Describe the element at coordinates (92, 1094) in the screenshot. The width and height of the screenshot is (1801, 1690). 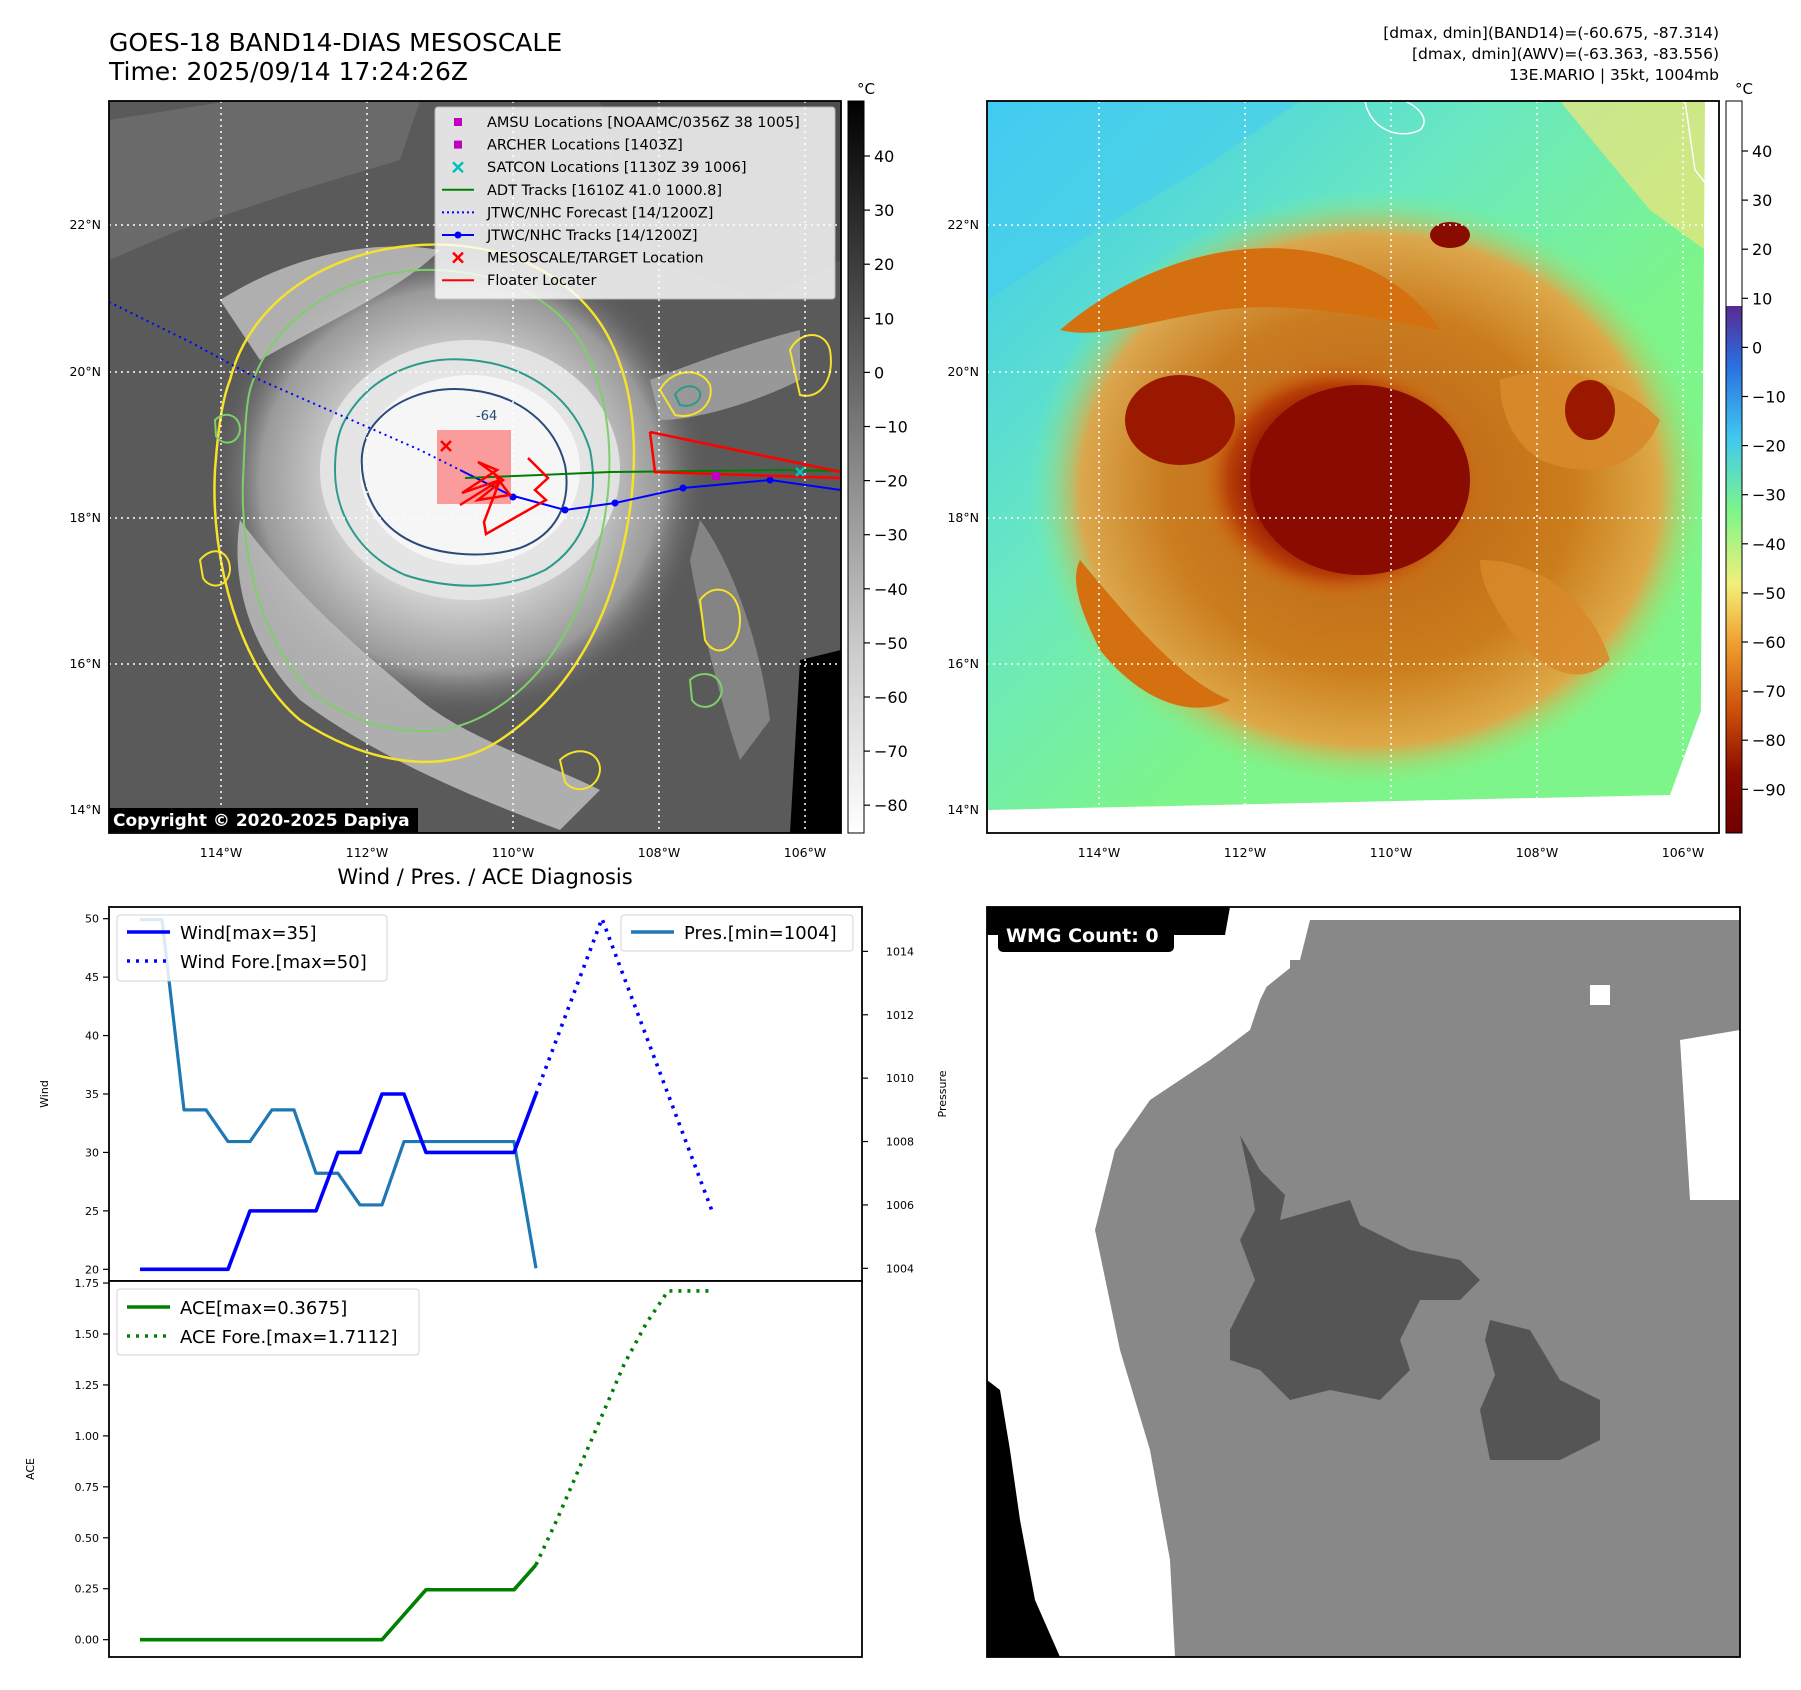
I see `y-tick-label: 35` at that location.